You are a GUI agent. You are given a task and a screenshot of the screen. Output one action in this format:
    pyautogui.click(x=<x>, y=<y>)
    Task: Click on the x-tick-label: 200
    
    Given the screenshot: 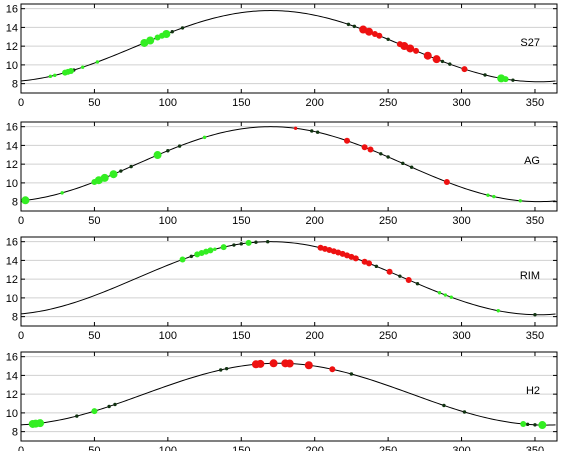 What is the action you would take?
    pyautogui.click(x=315, y=221)
    